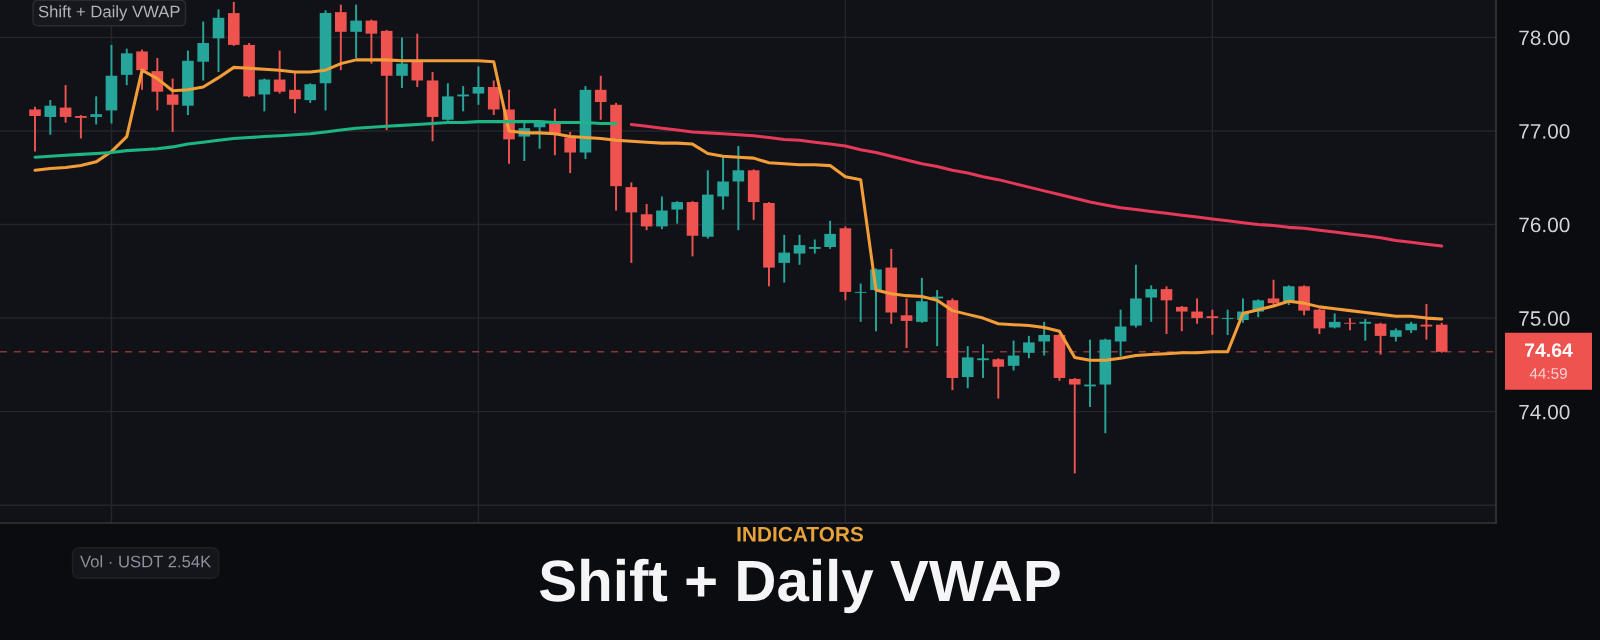 The image size is (1600, 640). What do you see at coordinates (799, 586) in the screenshot?
I see `text: Shift + Daily VWAP` at bounding box center [799, 586].